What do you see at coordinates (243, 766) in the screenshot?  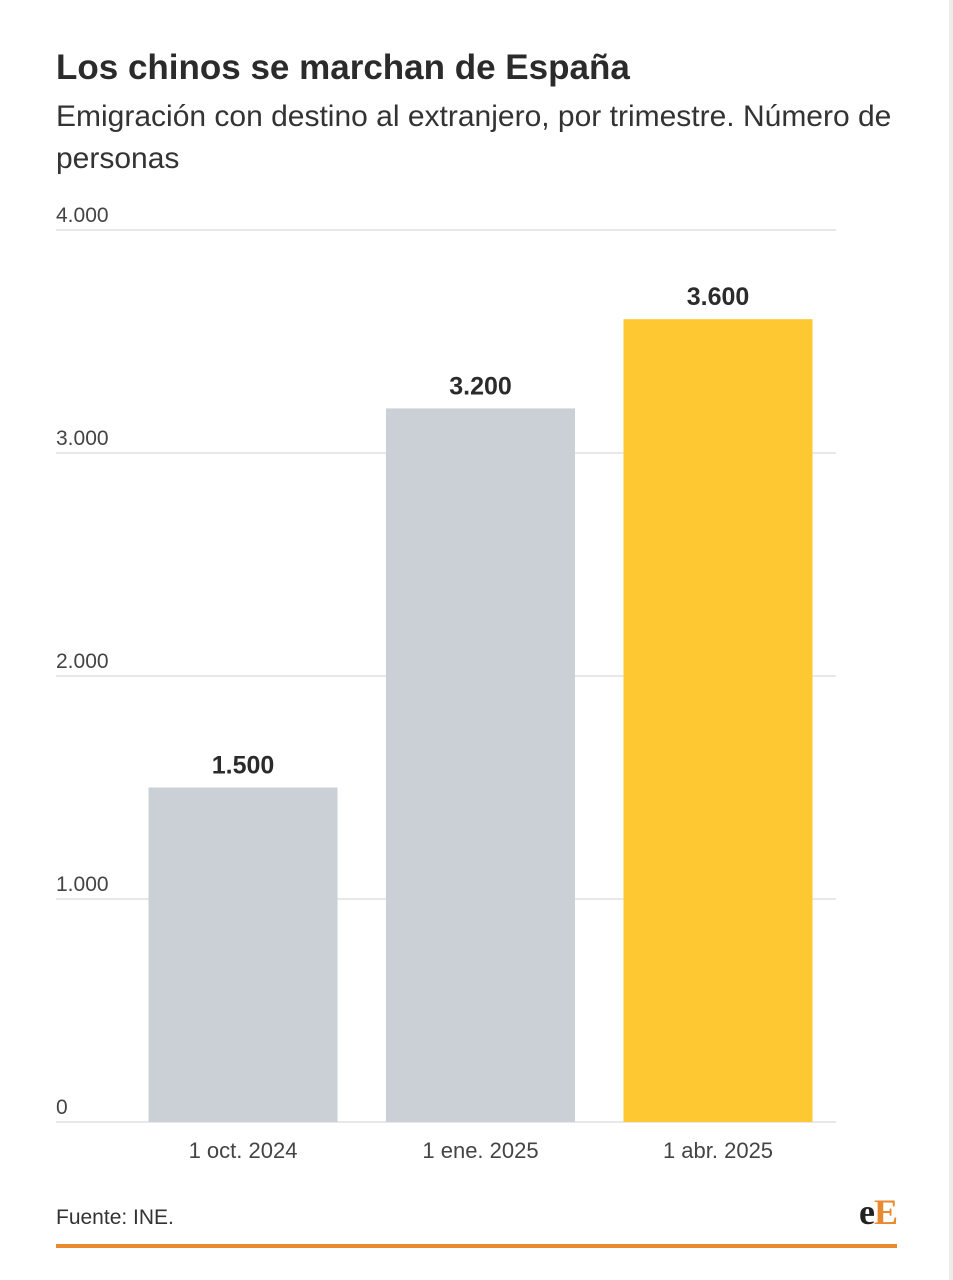 I see `bar-value-label-0: 1.500` at bounding box center [243, 766].